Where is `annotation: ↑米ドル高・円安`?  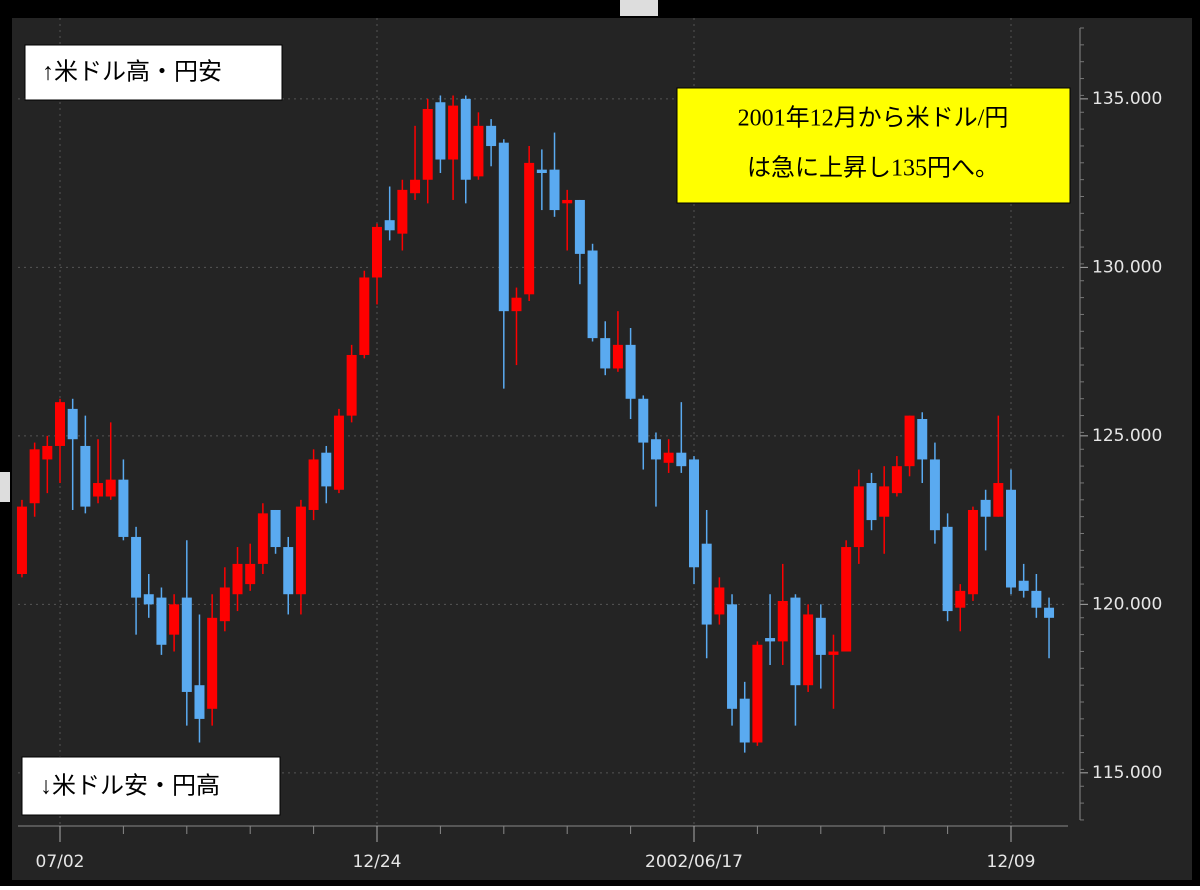 annotation: ↑米ドル高・円安 is located at coordinates (132, 72).